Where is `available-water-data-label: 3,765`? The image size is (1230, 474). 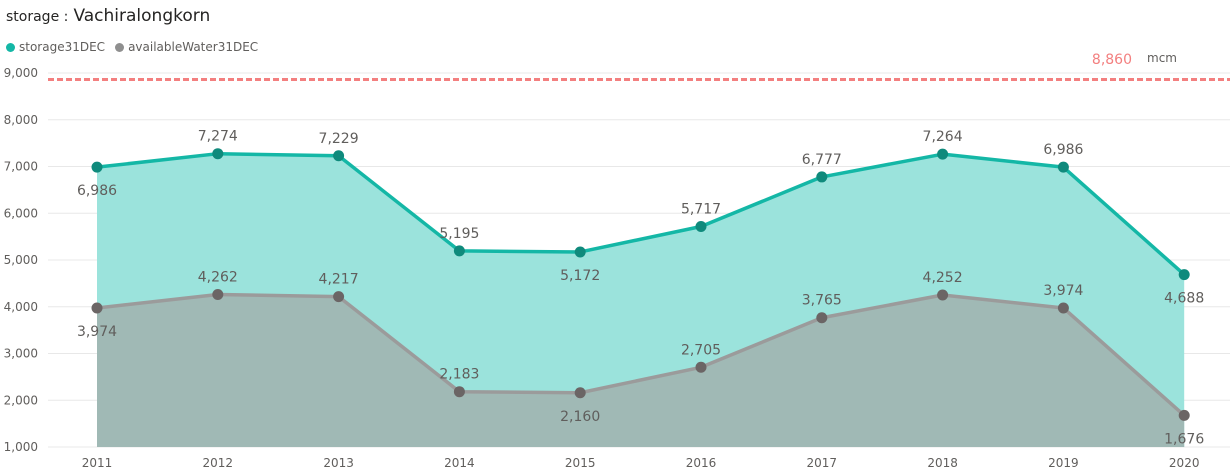
available-water-data-label: 3,765 is located at coordinates (822, 301).